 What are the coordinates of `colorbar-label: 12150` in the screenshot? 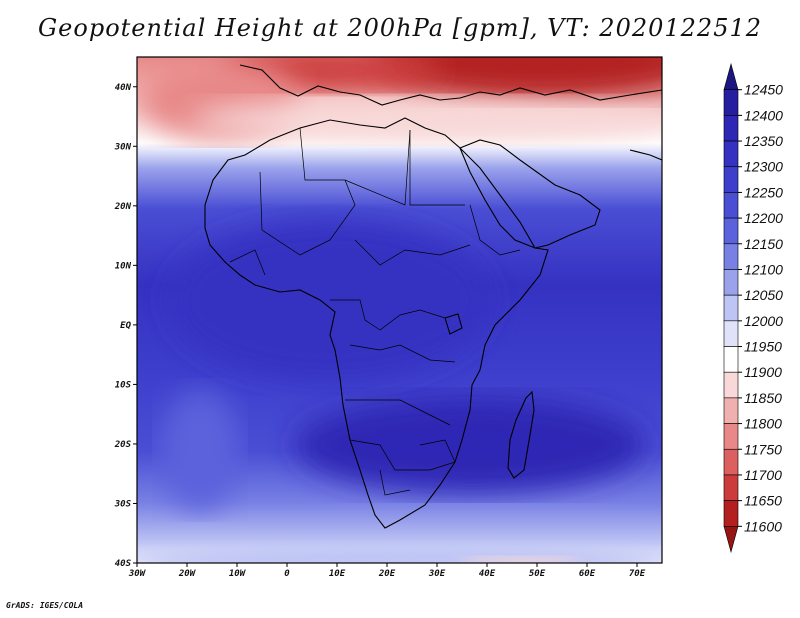 It's located at (763, 244).